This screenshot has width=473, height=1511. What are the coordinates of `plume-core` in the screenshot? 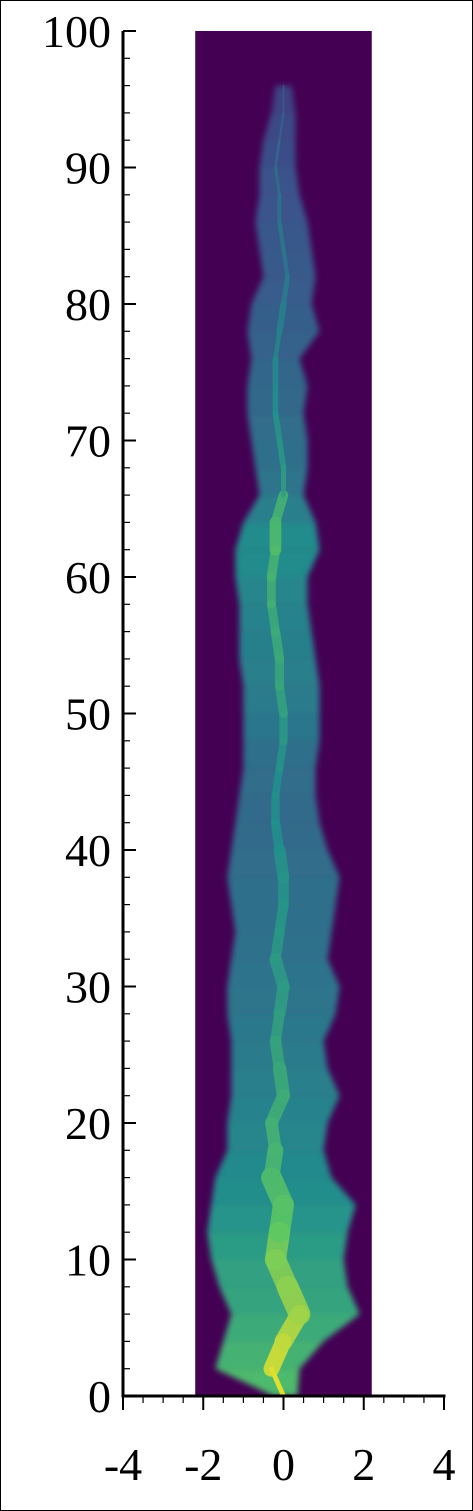 It's located at (286, 740).